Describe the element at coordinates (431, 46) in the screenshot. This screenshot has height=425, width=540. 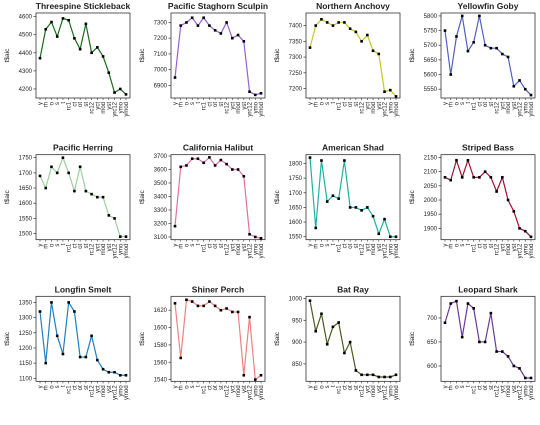
I see `y-tick-label: 5700` at that location.